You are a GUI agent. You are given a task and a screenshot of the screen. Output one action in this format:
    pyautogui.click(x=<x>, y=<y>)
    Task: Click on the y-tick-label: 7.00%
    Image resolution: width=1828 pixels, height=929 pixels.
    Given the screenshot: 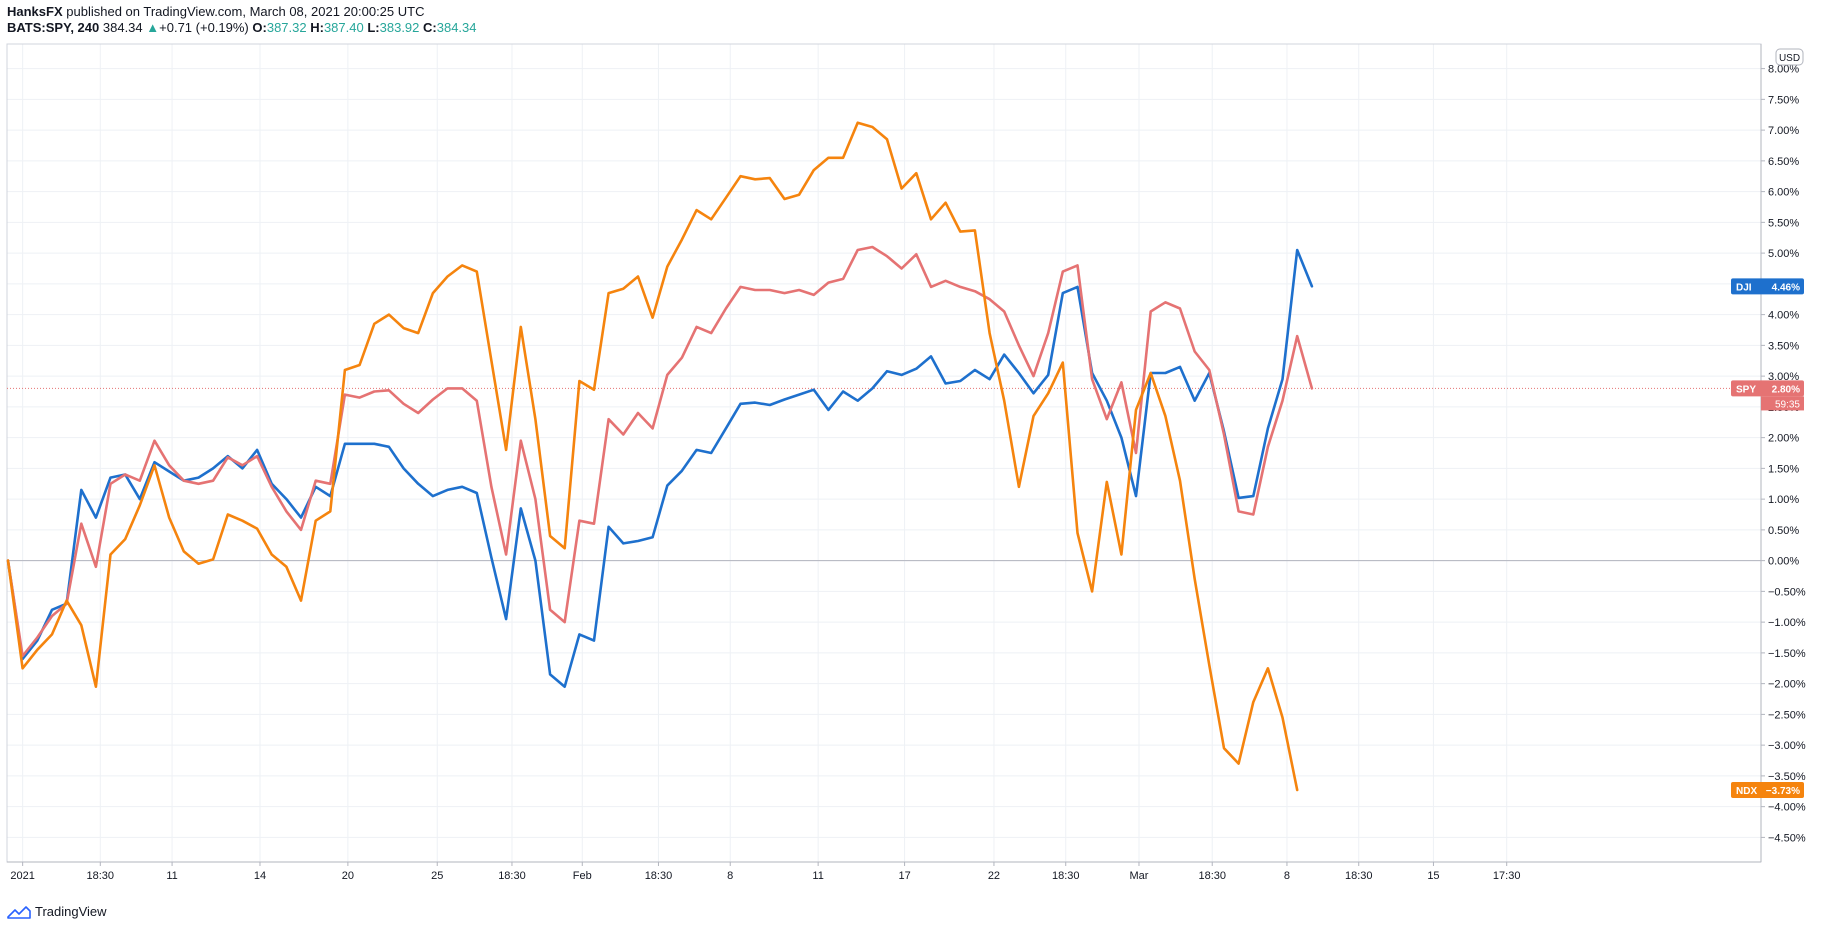 What is the action you would take?
    pyautogui.click(x=1783, y=131)
    